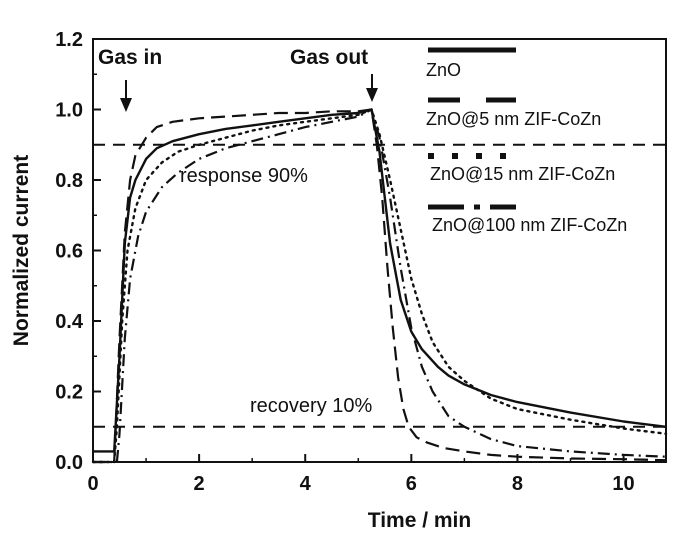 This screenshot has width=680, height=543. Describe the element at coordinates (513, 119) in the screenshot. I see `legend-label-2: ZnO@5 nm ZIF-CoZn` at that location.